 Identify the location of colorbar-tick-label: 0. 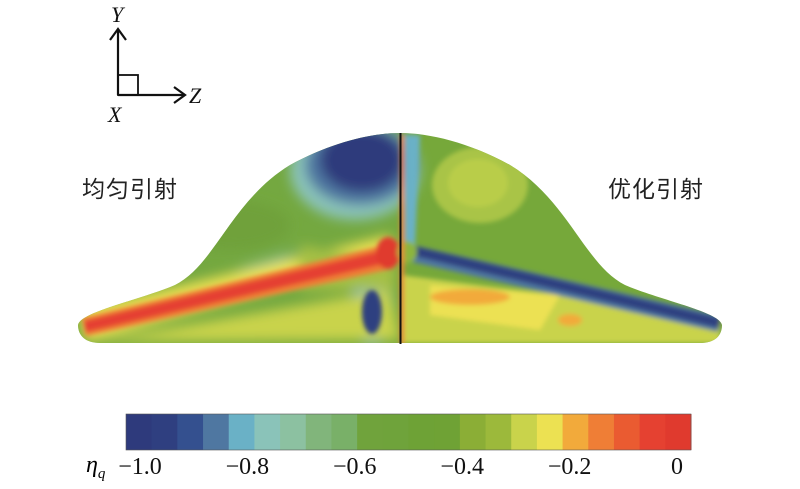
(677, 467).